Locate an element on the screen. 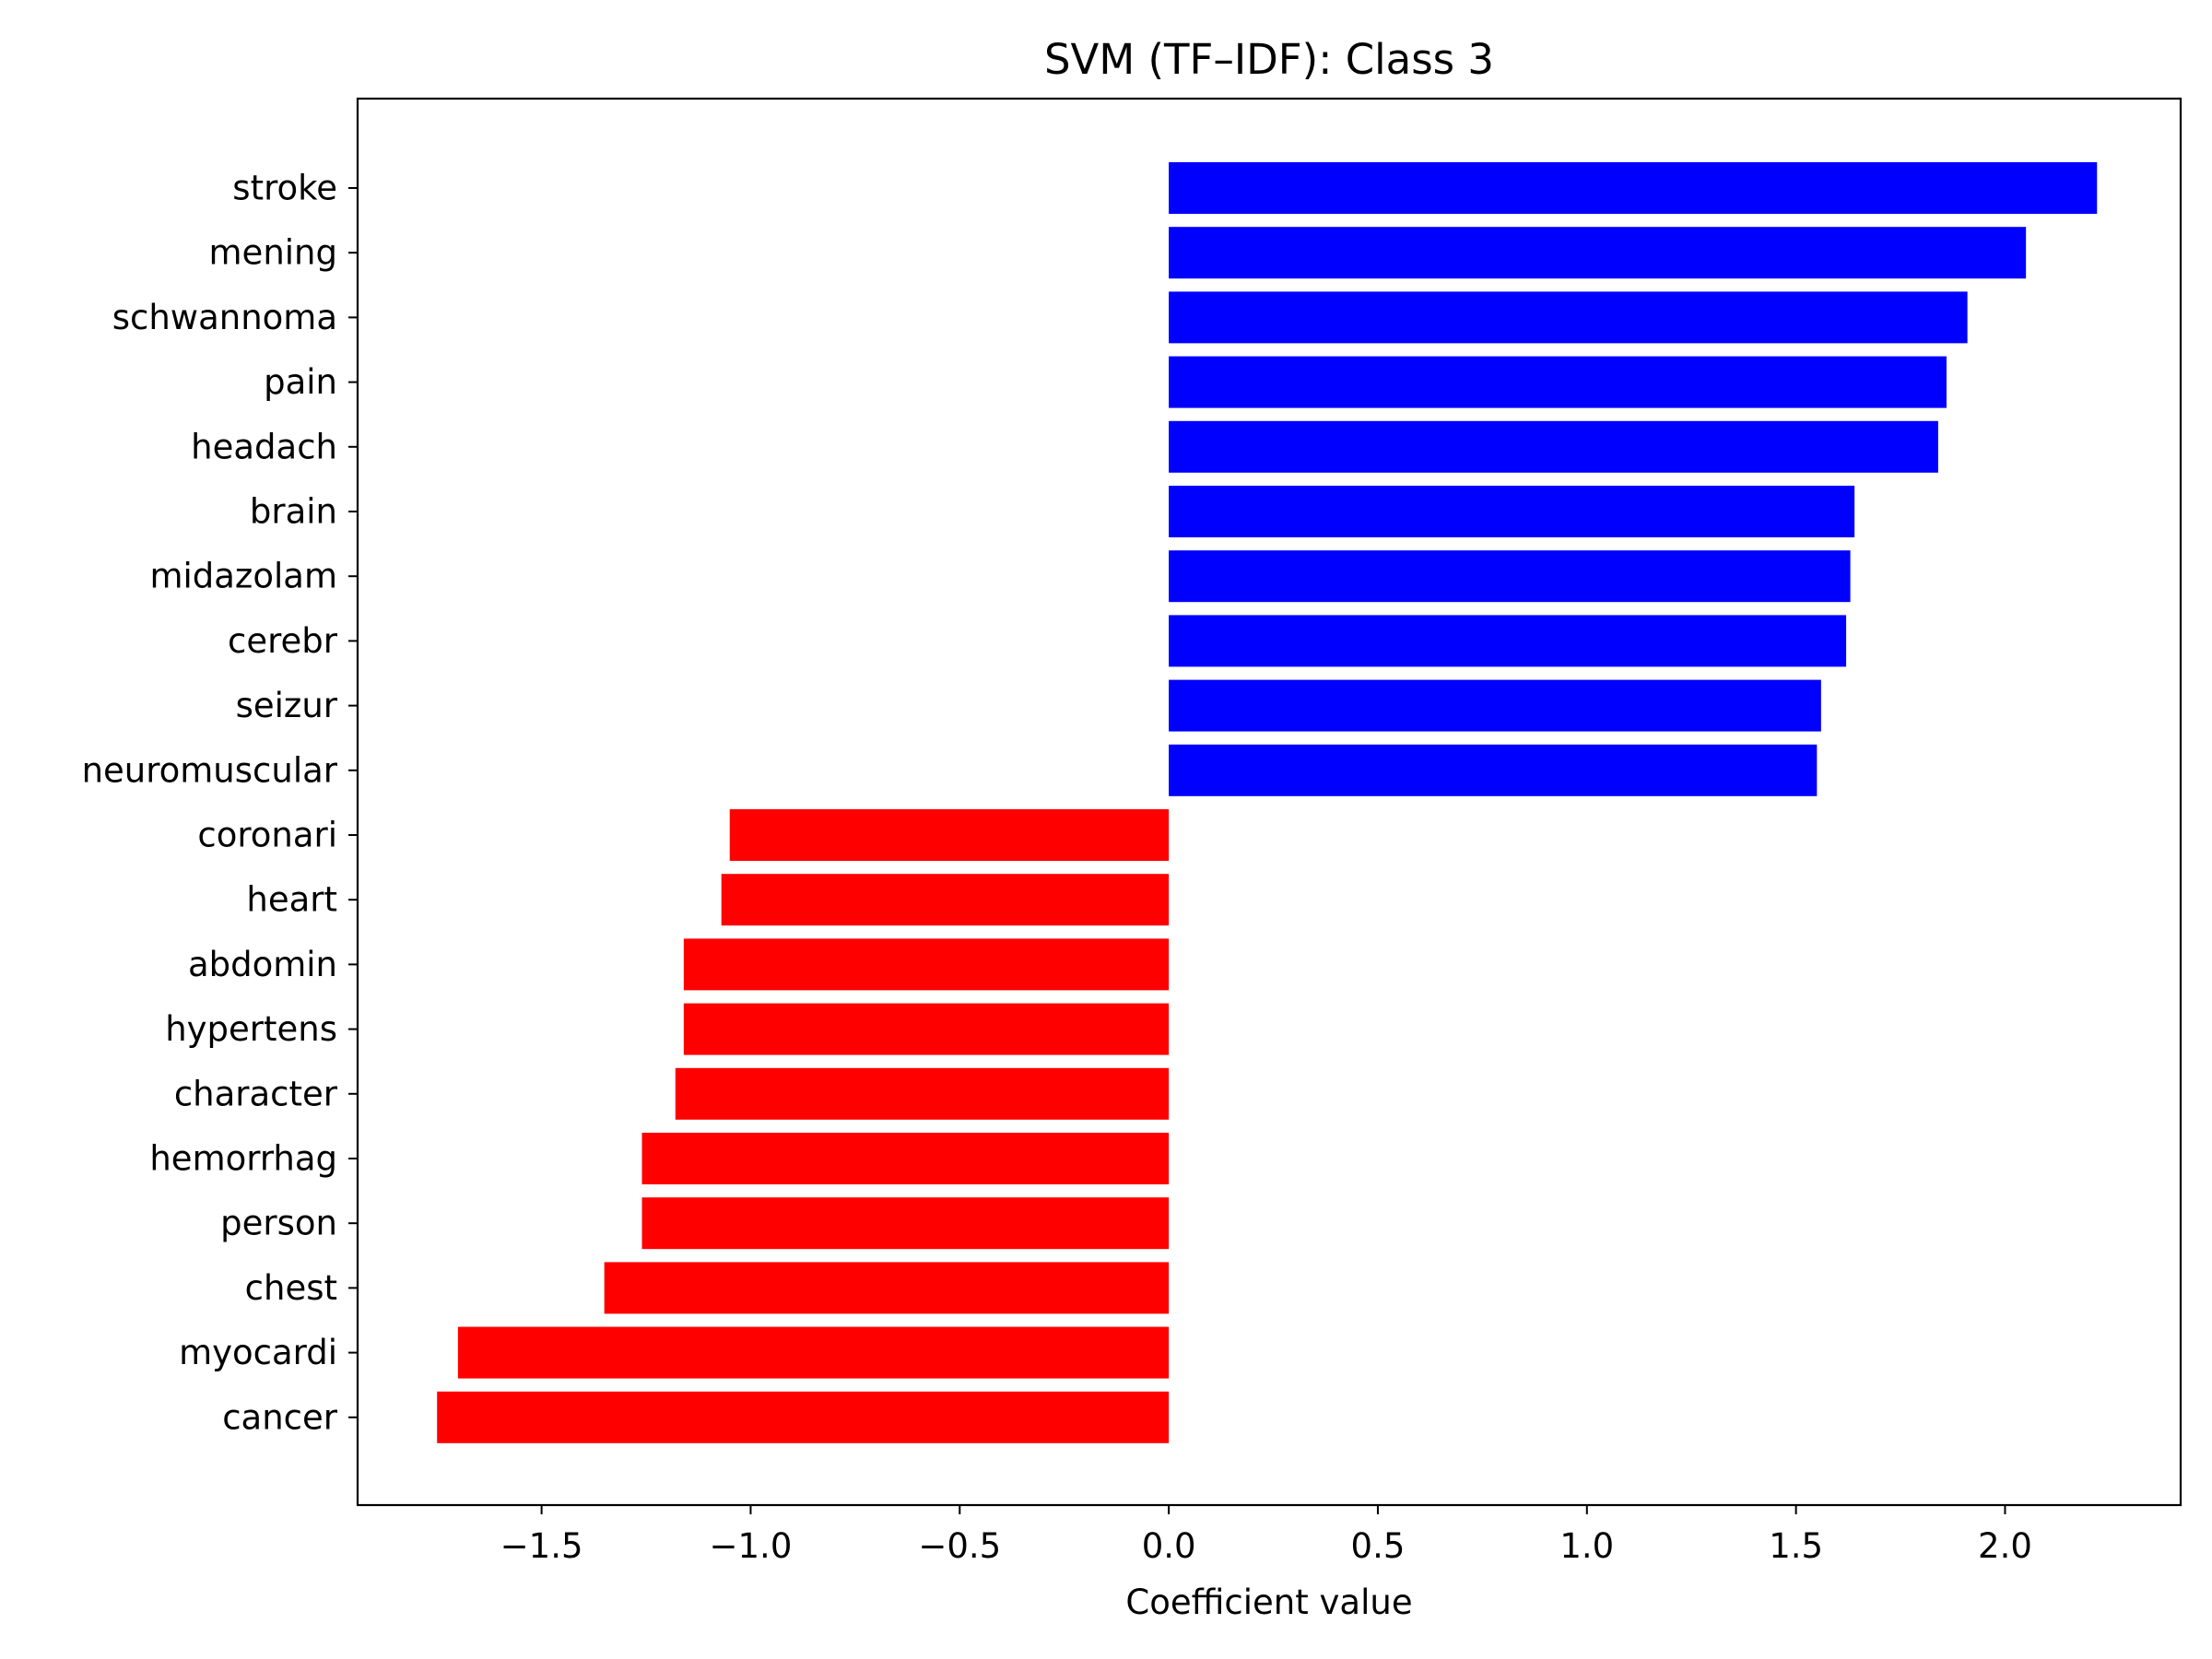  y-tick-label-headach: headach is located at coordinates (264, 446).